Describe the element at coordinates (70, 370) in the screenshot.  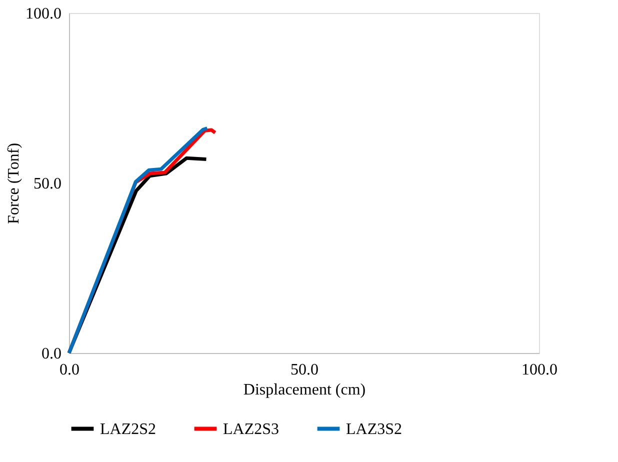
I see `x-tick-label: 0.0` at that location.